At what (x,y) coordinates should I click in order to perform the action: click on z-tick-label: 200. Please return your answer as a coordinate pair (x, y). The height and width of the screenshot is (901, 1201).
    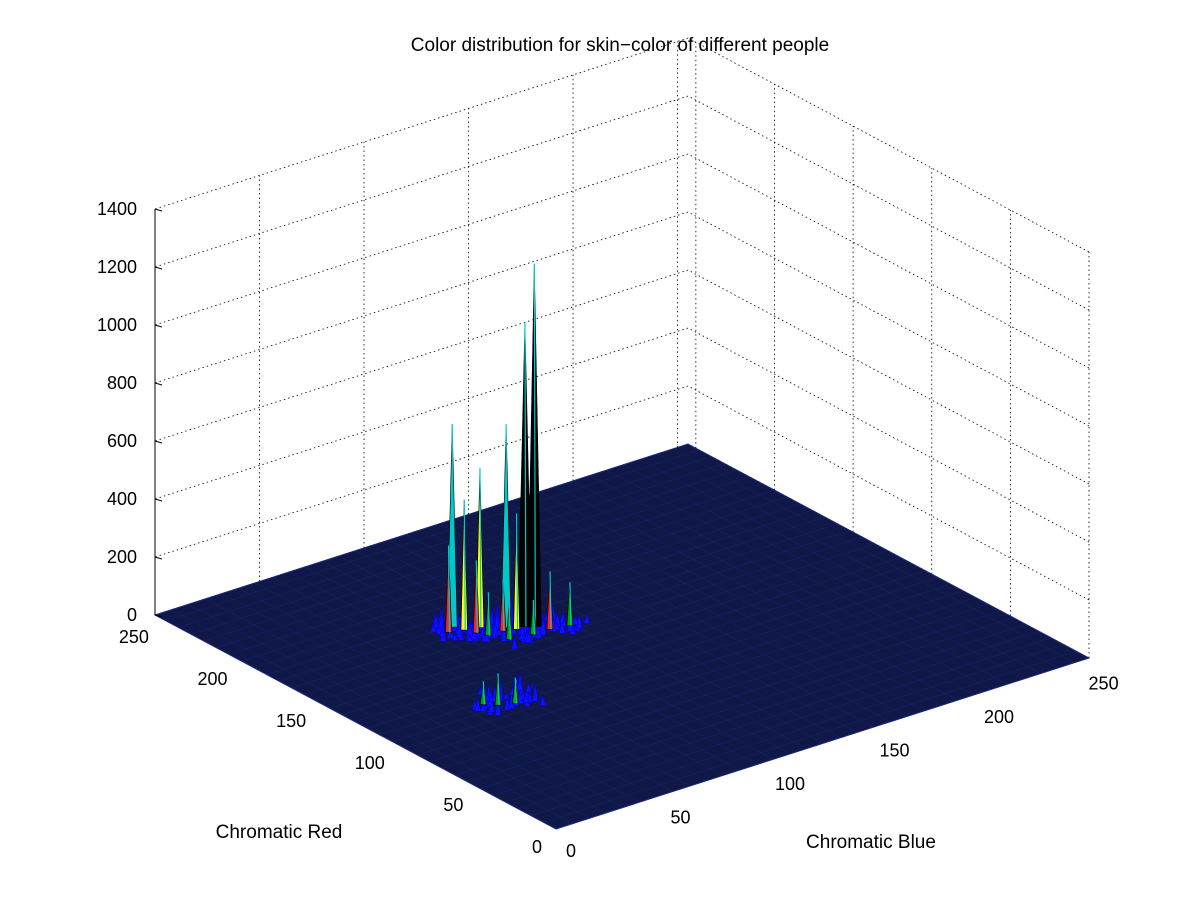
    Looking at the image, I should click on (122, 557).